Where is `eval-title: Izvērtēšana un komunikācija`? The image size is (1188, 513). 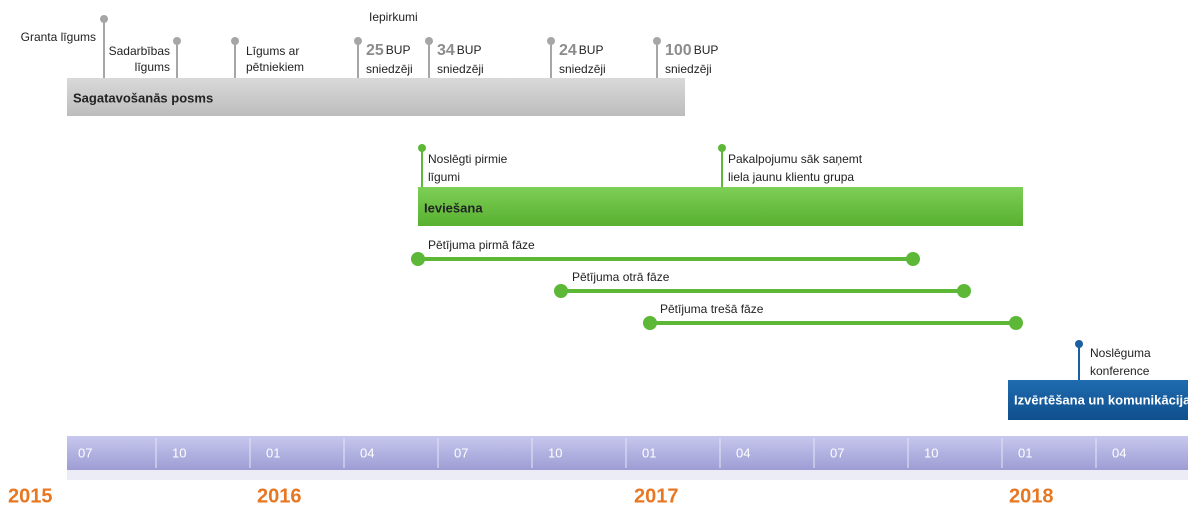
eval-title: Izvērtēšana un komunikācija is located at coordinates (1101, 399).